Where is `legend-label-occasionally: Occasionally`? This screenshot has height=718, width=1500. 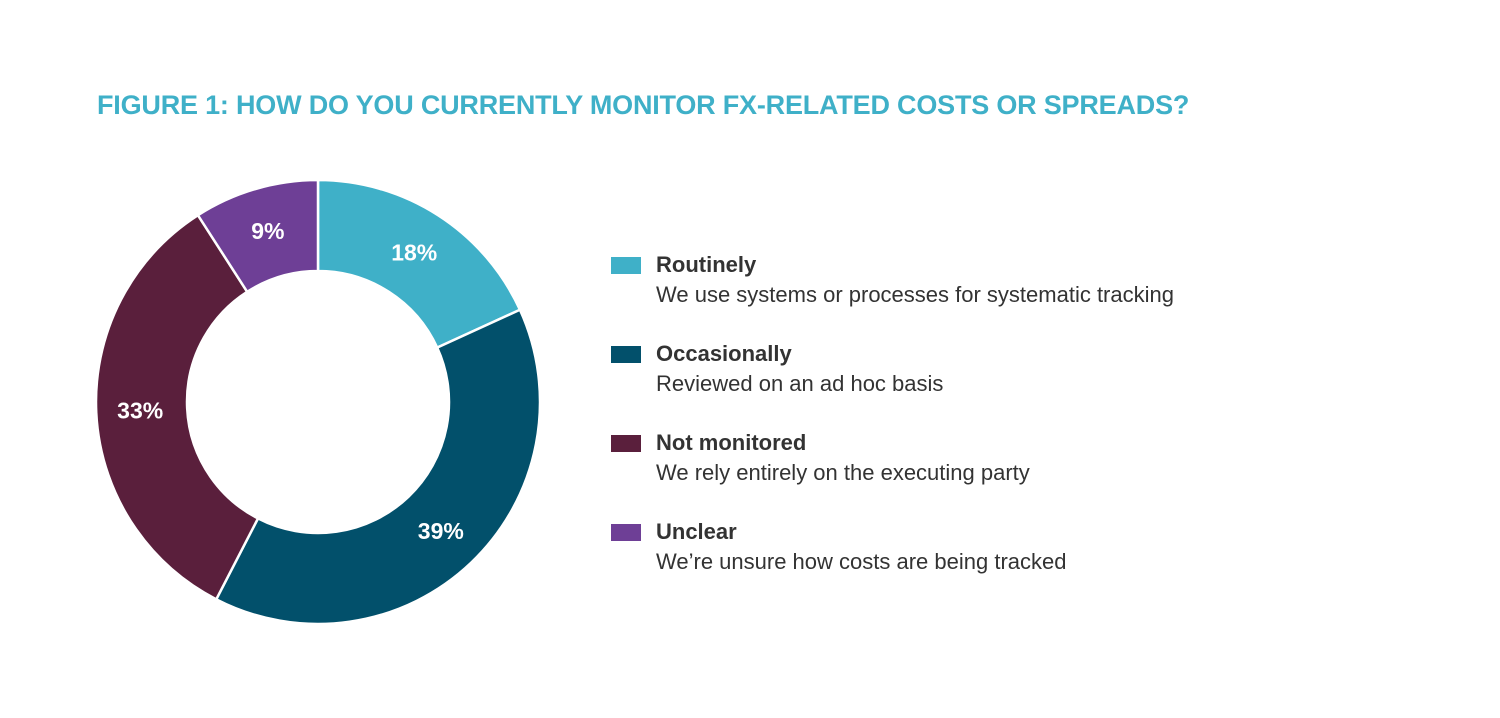 legend-label-occasionally: Occasionally is located at coordinates (724, 353).